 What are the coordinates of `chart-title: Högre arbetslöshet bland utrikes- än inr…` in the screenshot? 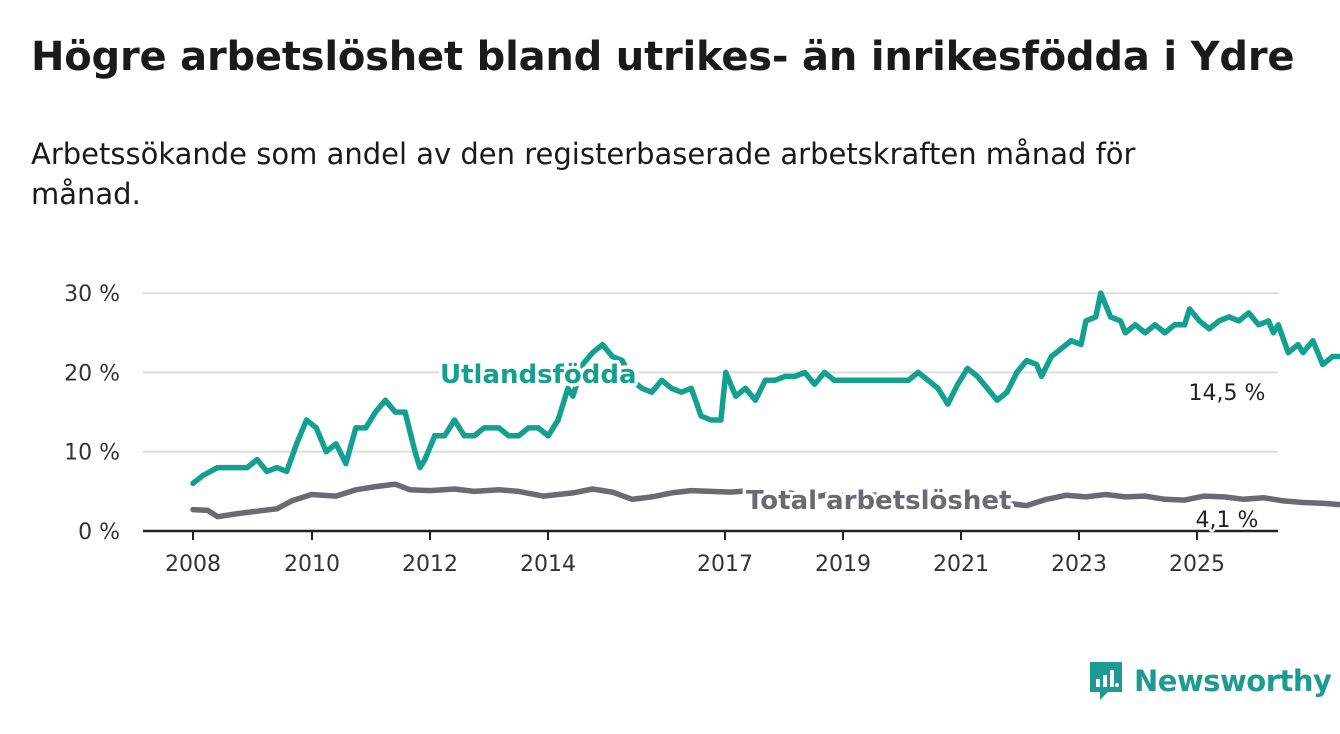 It's located at (663, 57).